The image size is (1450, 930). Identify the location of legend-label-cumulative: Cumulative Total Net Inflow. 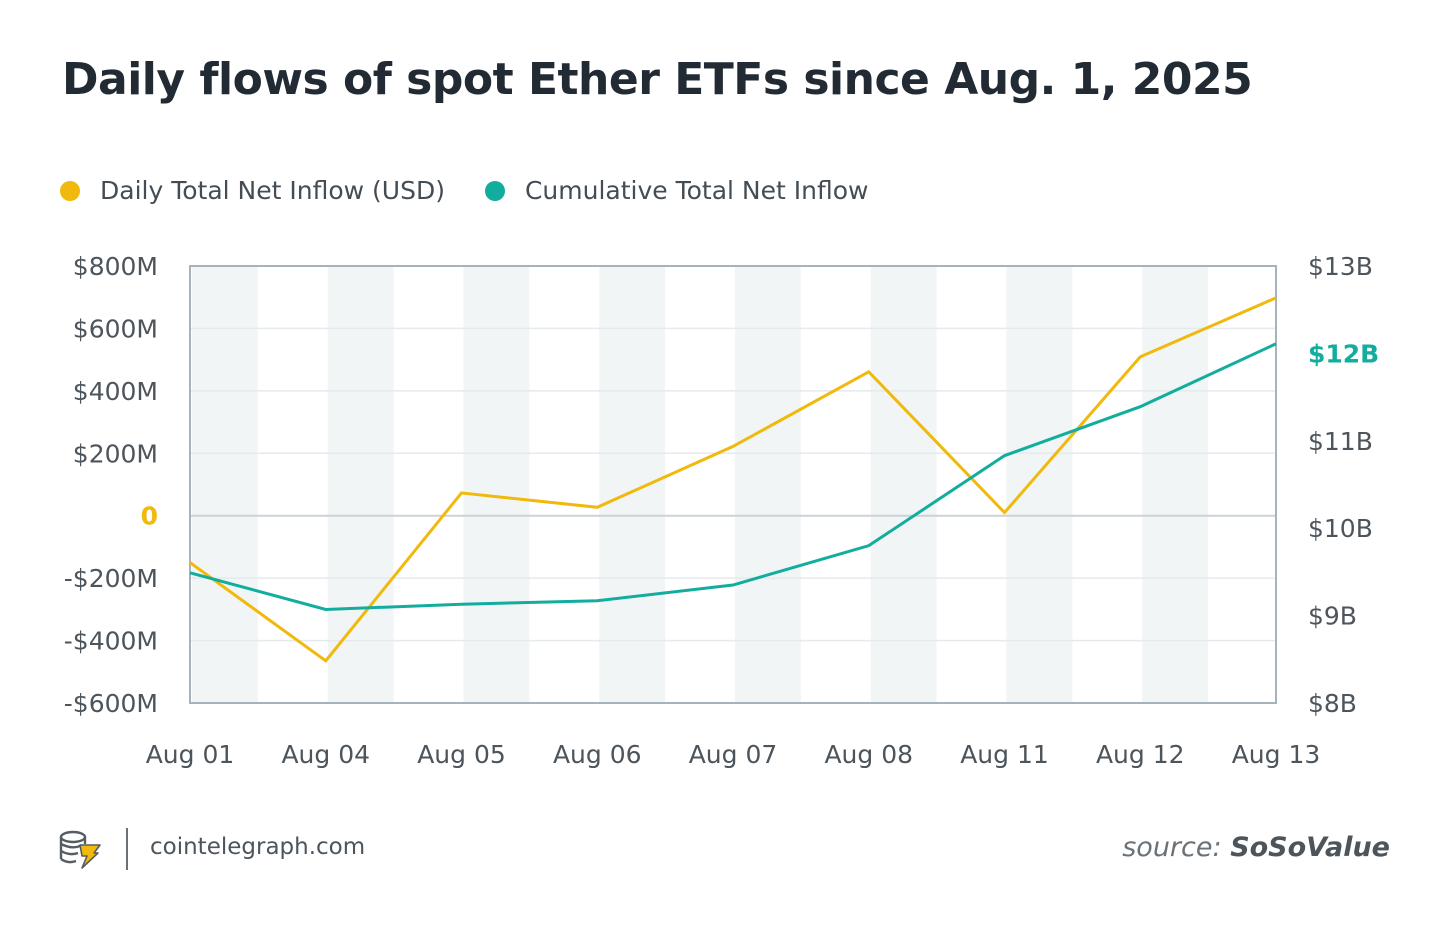
(696, 190).